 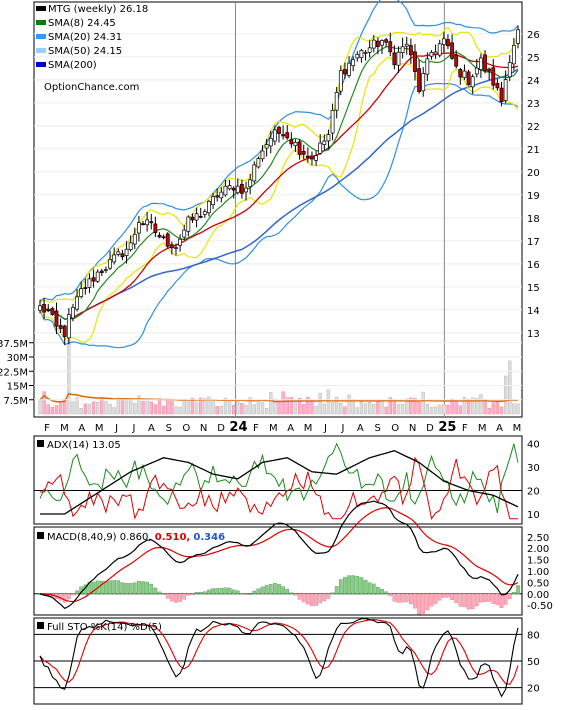 I want to click on x-axis-label: S, so click(x=169, y=428).